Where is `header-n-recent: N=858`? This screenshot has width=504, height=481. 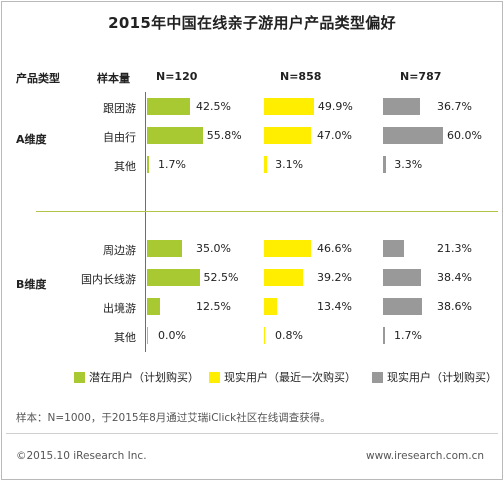 header-n-recent: N=858 is located at coordinates (301, 76).